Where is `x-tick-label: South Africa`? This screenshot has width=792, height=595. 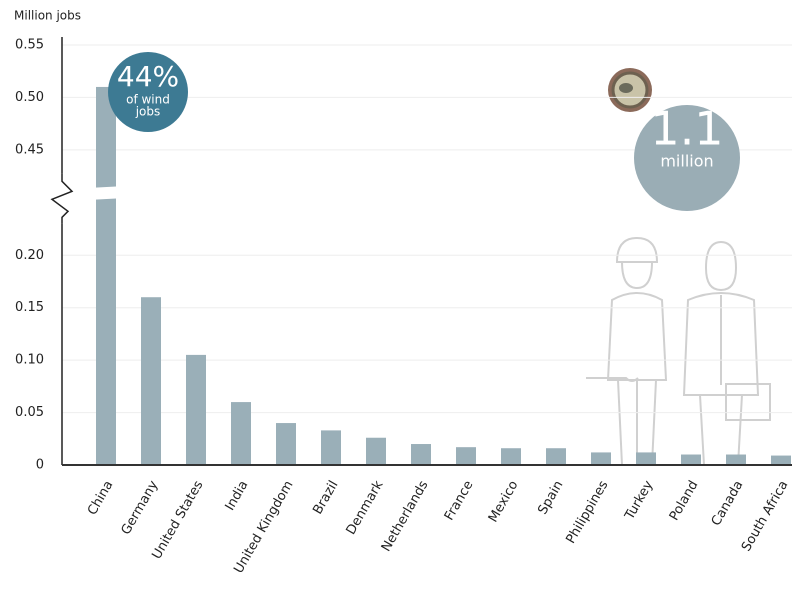 x-tick-label: South Africa is located at coordinates (765, 516).